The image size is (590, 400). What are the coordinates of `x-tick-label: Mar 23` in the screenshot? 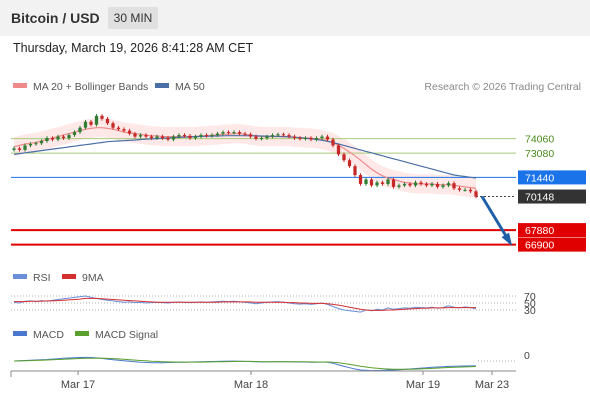 It's located at (492, 385).